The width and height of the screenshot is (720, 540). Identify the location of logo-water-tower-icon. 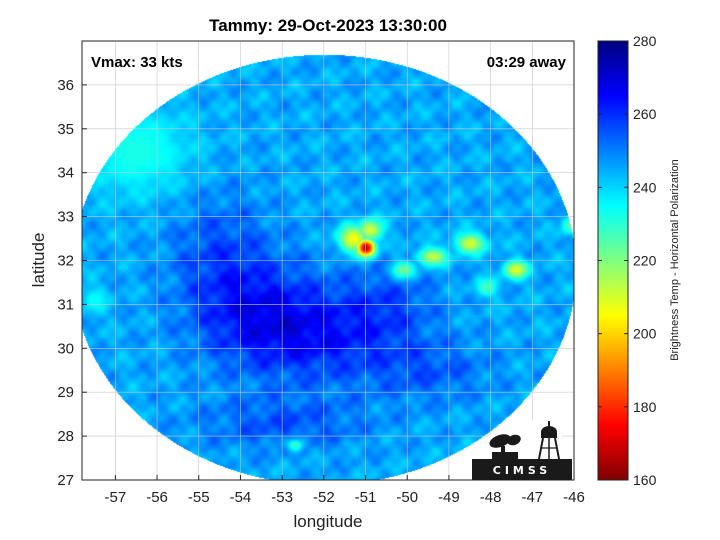
(549, 440).